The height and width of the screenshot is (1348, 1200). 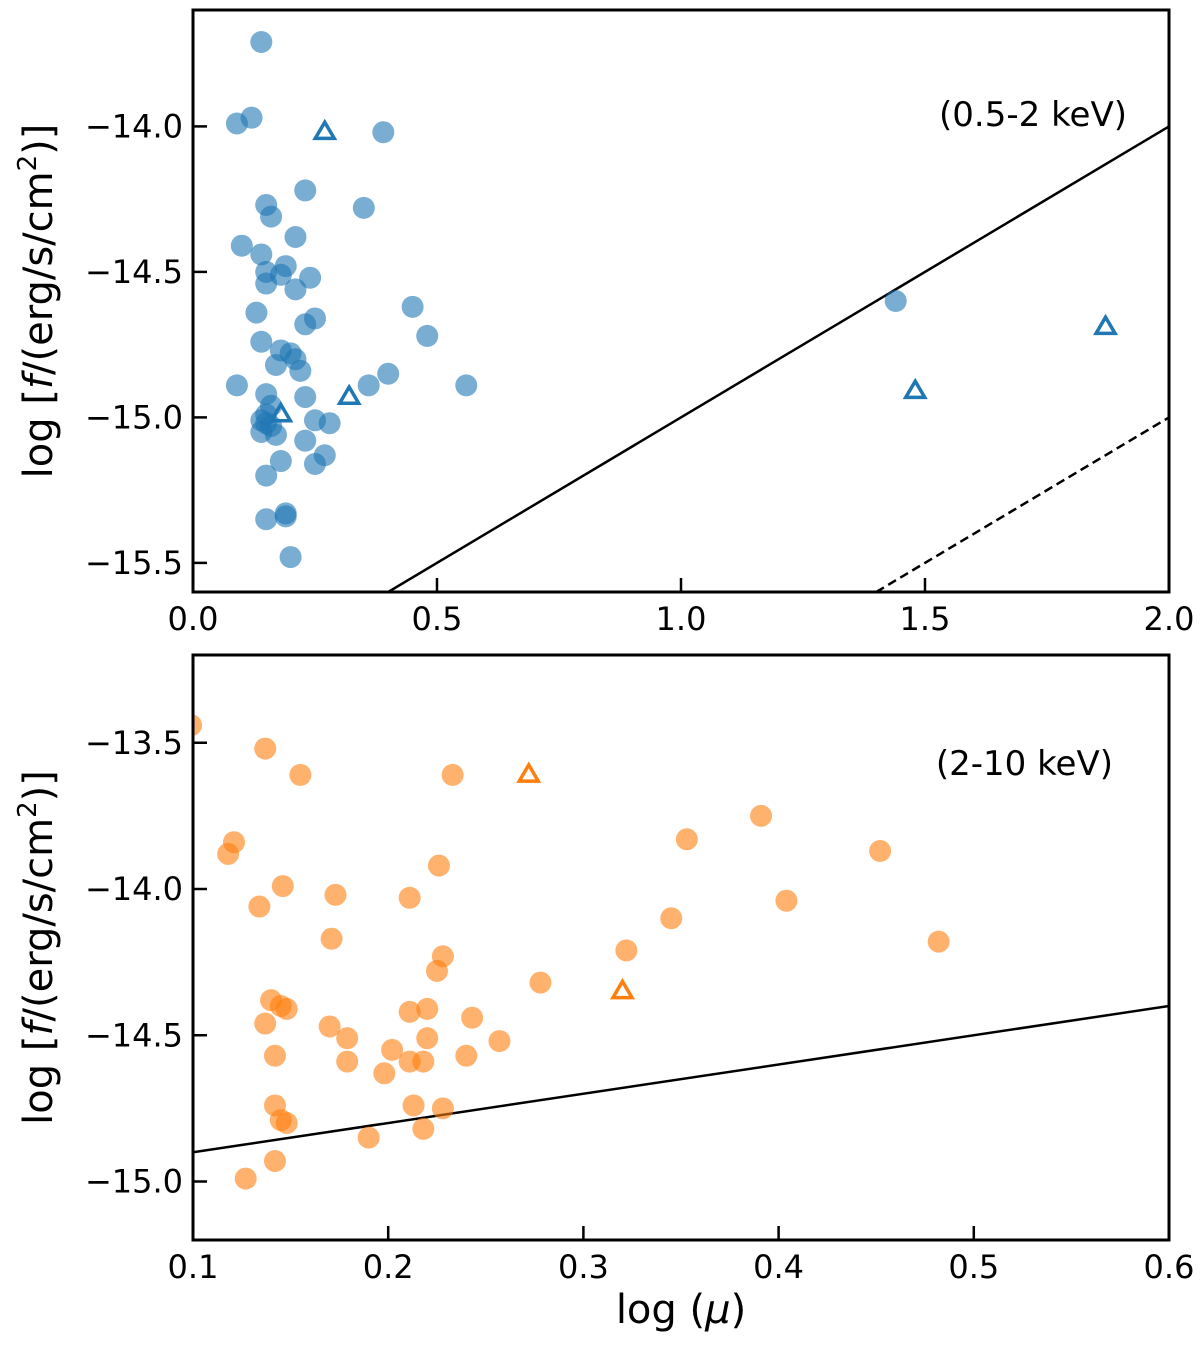 What do you see at coordinates (778, 1267) in the screenshot?
I see `x-tick-label: 0.4` at bounding box center [778, 1267].